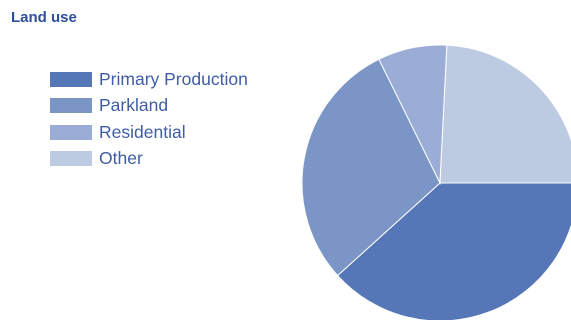  I want to click on legend-item-primary-production: Primary Production, so click(149, 79).